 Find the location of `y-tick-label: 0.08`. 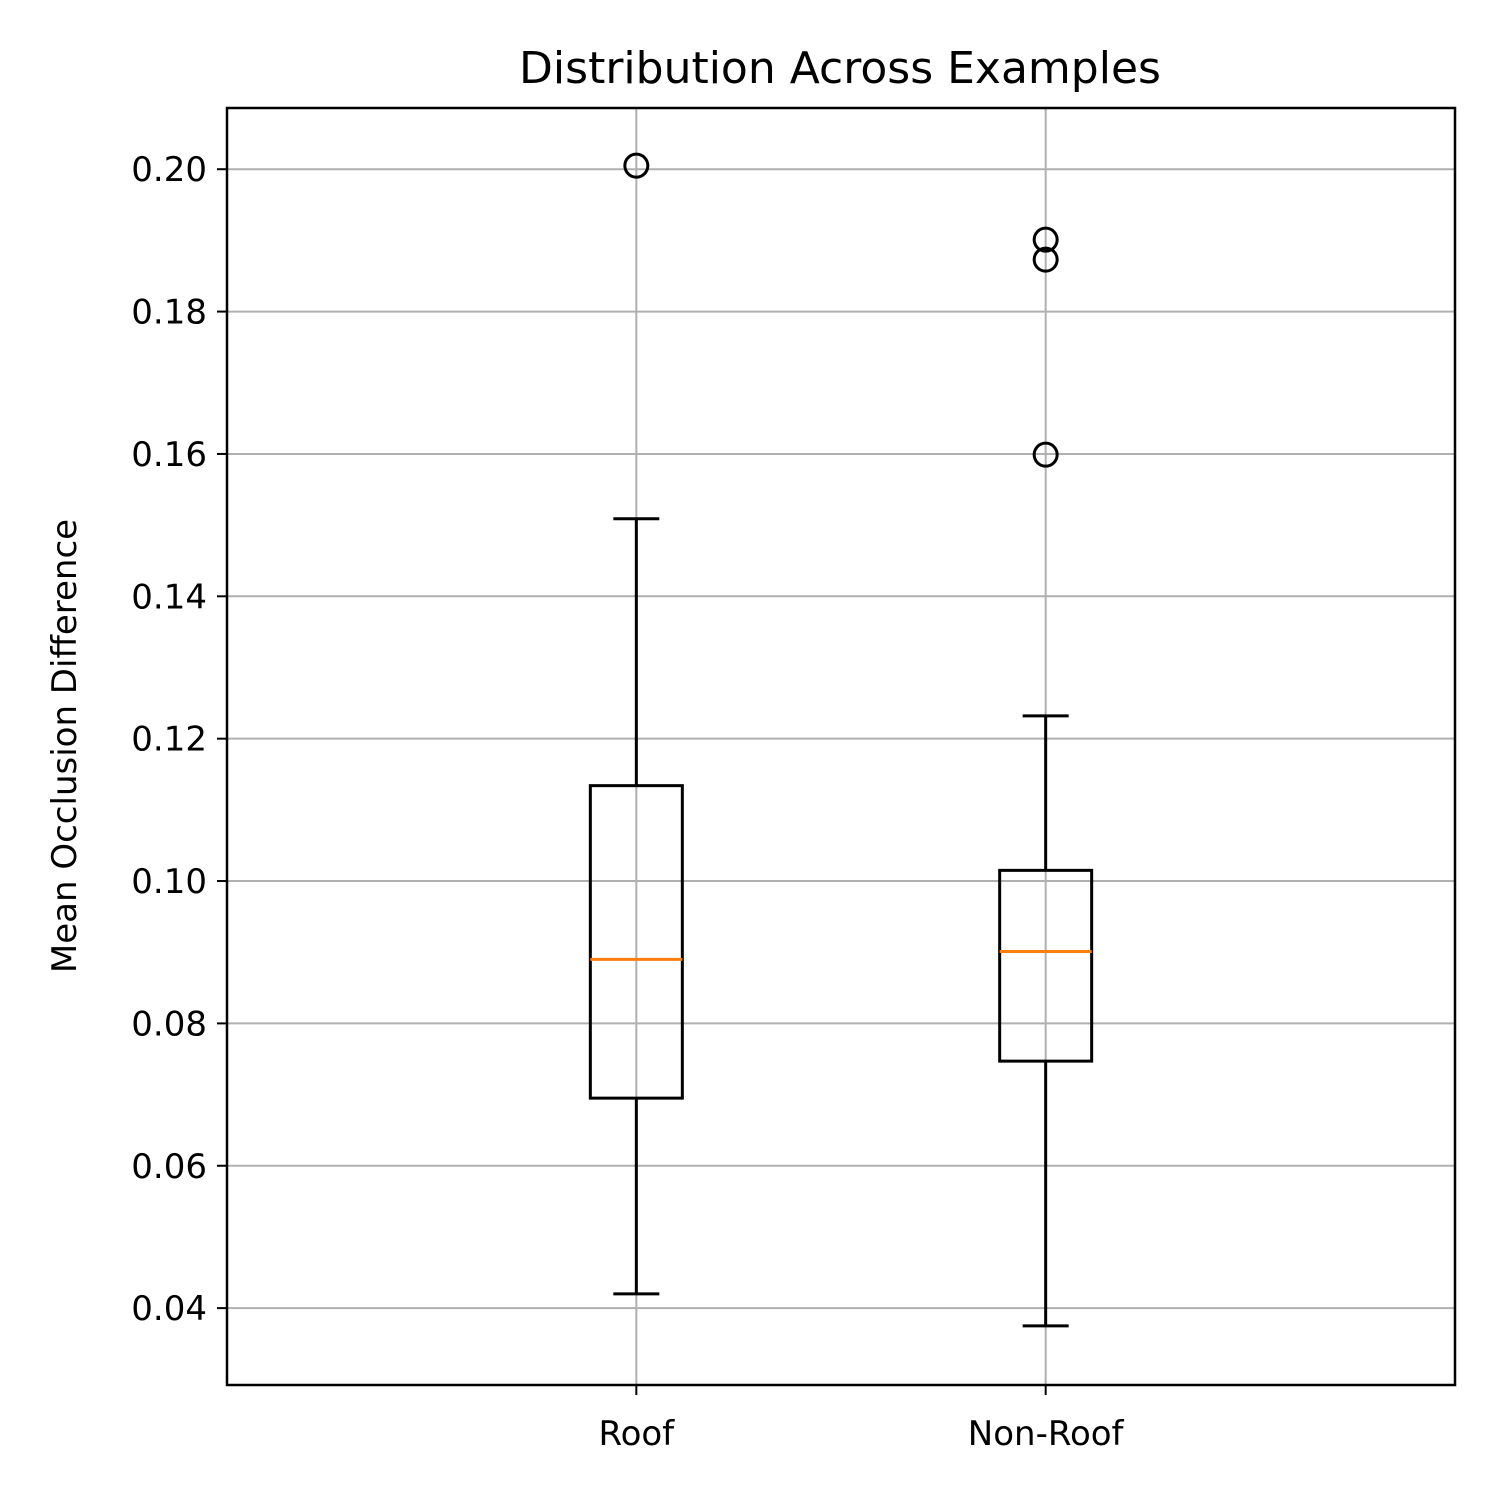

y-tick-label: 0.08 is located at coordinates (169, 1024).